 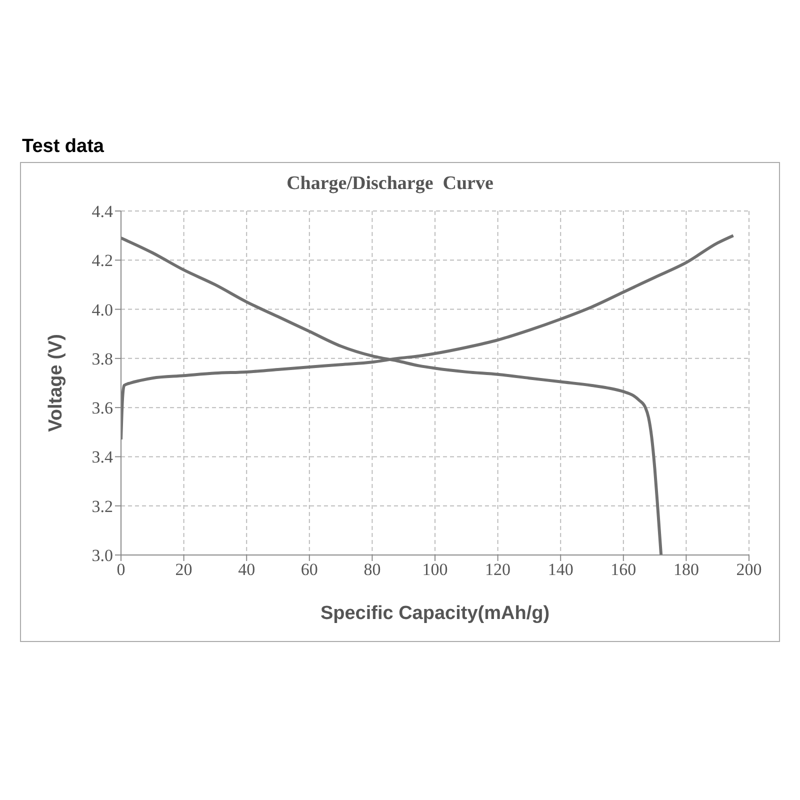 I want to click on x-axis-title: Specific Capacity(mAh/g), so click(x=435, y=613).